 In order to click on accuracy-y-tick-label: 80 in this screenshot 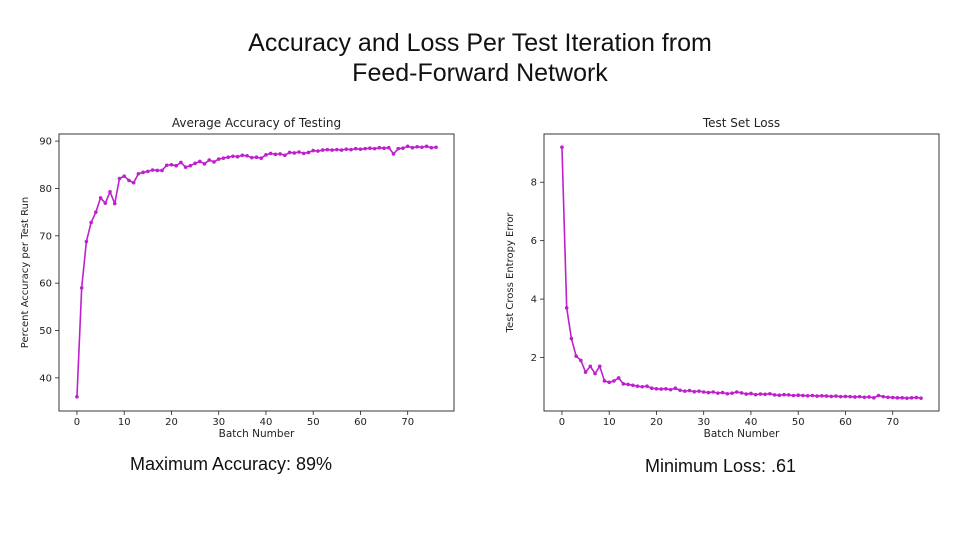, I will do `click(45, 189)`.